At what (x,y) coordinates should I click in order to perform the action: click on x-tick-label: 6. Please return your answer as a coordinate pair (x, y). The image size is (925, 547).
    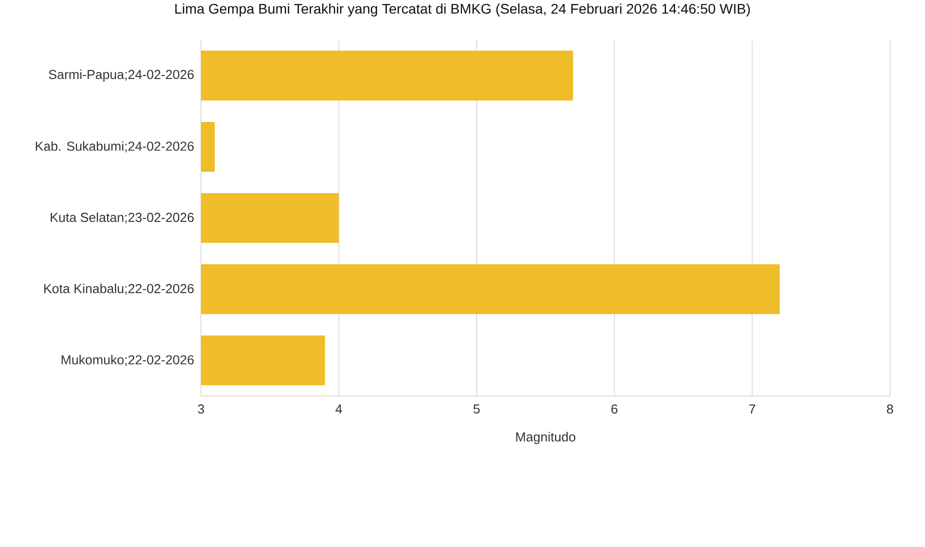
    Looking at the image, I should click on (614, 409).